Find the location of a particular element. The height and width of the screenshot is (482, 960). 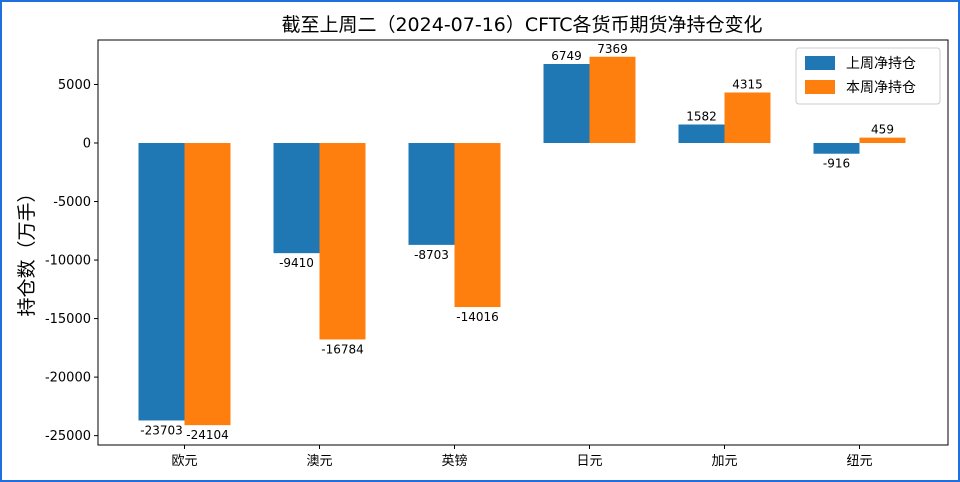

x-tick-label: 加元 is located at coordinates (724, 461).